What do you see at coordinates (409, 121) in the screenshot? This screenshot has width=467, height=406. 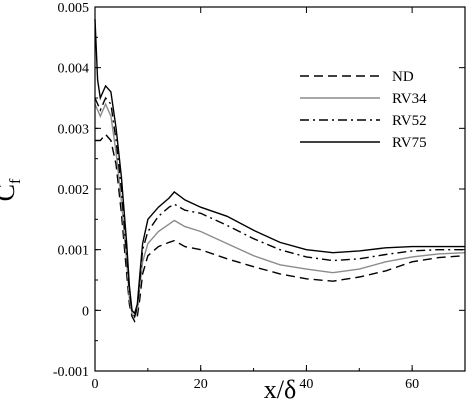 I see `legend-label-rv52: RV52` at bounding box center [409, 121].